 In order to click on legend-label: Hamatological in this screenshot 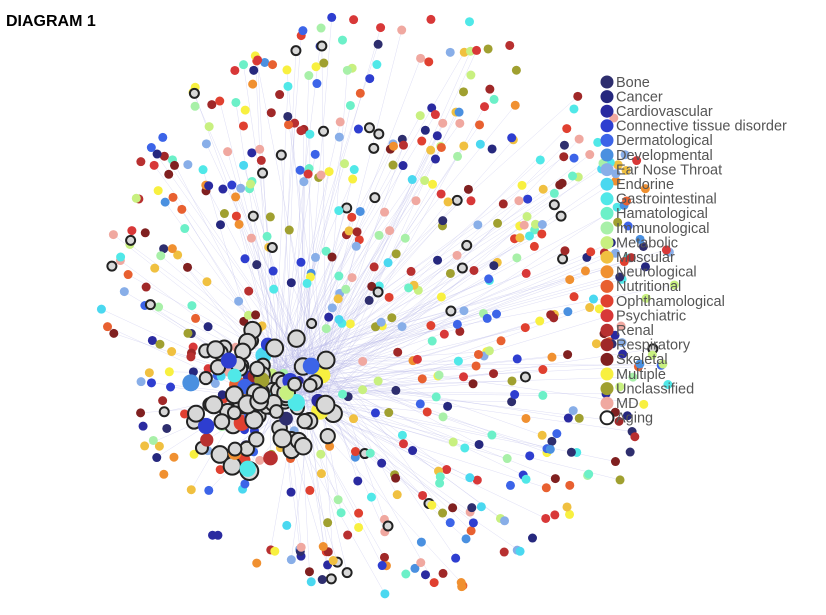, I will do `click(662, 214)`.